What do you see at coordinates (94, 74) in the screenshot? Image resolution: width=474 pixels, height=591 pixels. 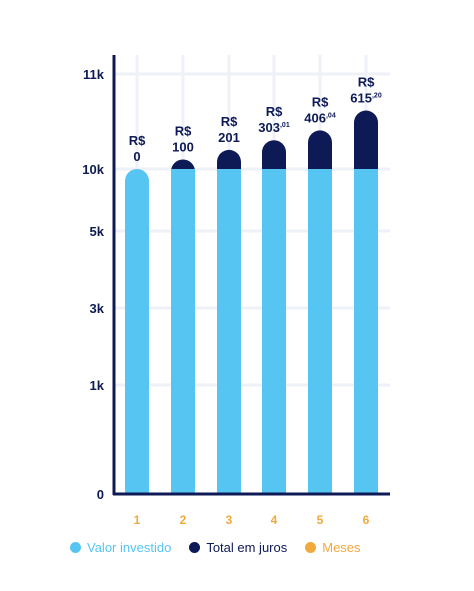 I see `y-tick-label: 11k` at bounding box center [94, 74].